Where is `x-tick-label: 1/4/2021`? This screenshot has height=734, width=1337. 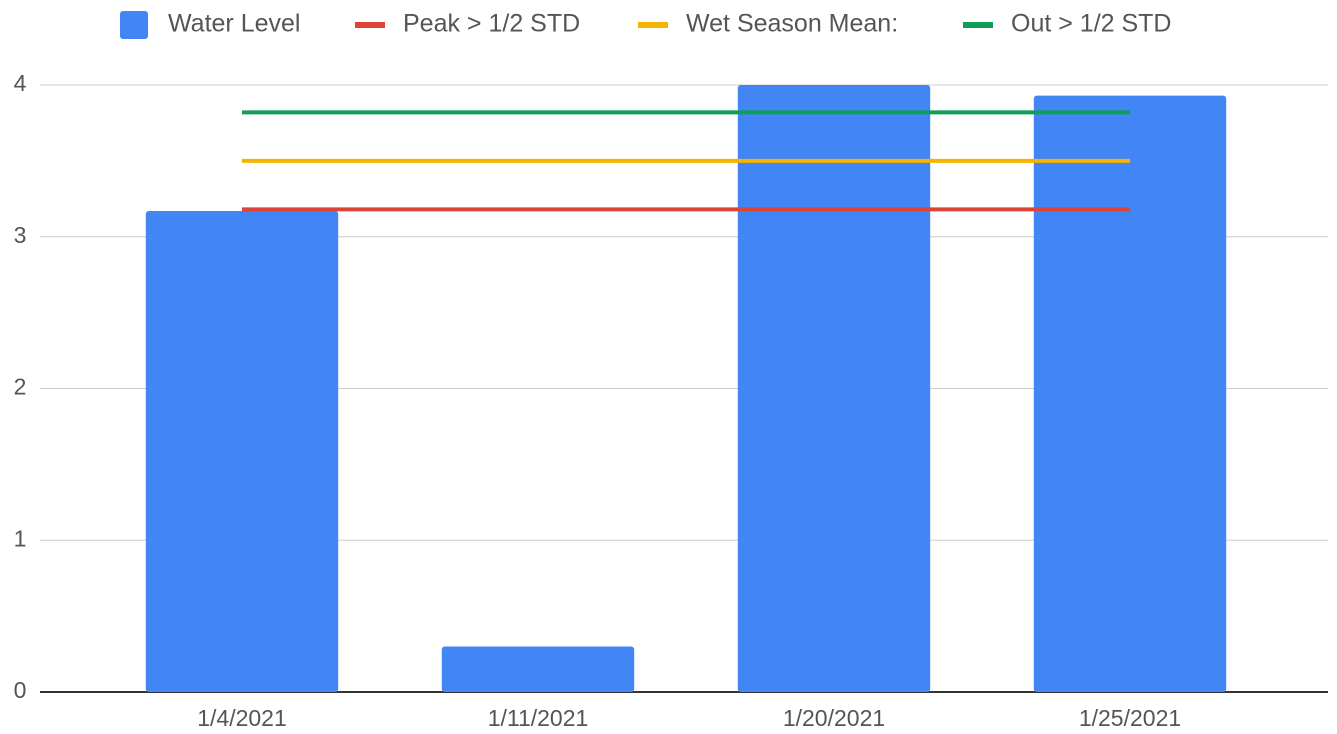
x-tick-label: 1/4/2021 is located at coordinates (242, 718).